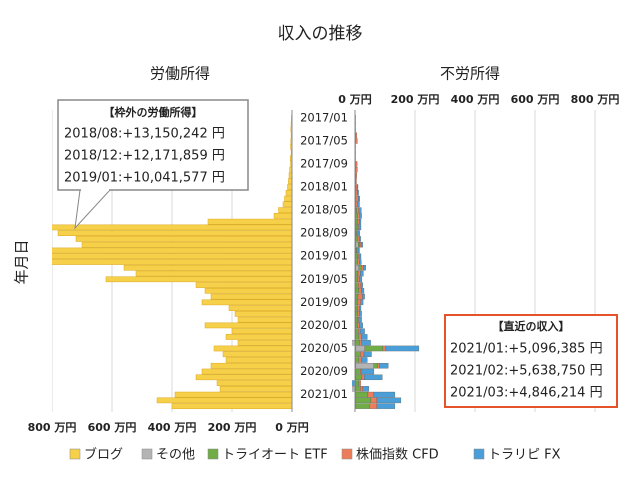 Image resolution: width=640 pixels, height=480 pixels. I want to click on callout-line: 2018/12:+12,171,859 円, so click(144, 156).